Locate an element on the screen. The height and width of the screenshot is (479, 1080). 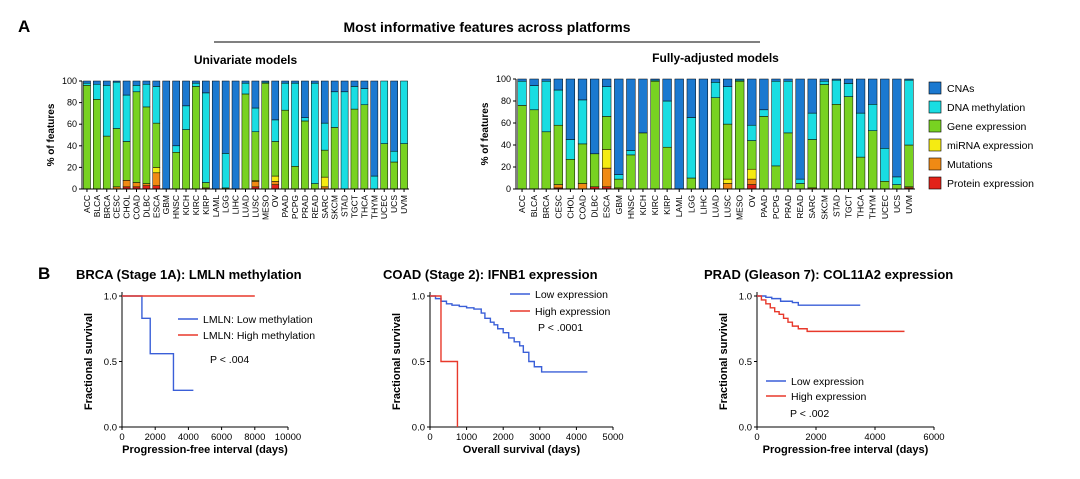
panel-label-b: B is located at coordinates (44, 273).